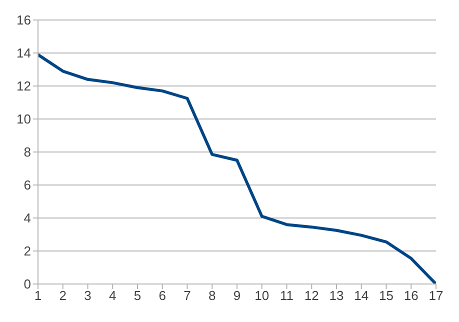  I want to click on y-tick-label: 2, so click(27, 251).